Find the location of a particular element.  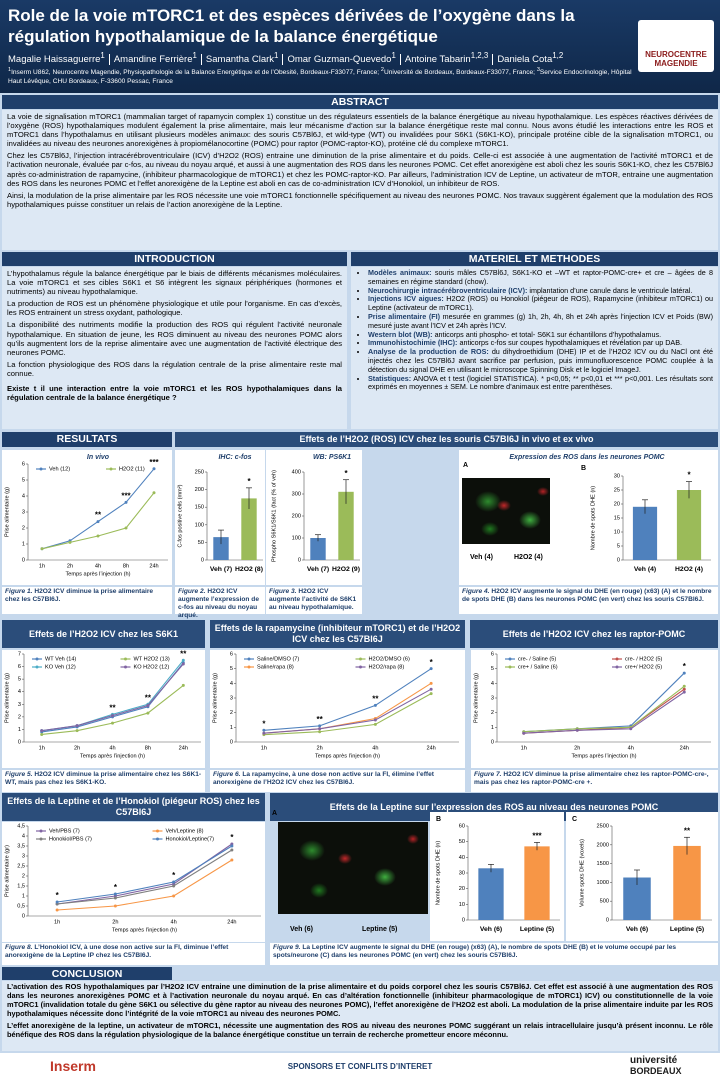

author: Magalie Haissaguerre1 is located at coordinates (58, 58).